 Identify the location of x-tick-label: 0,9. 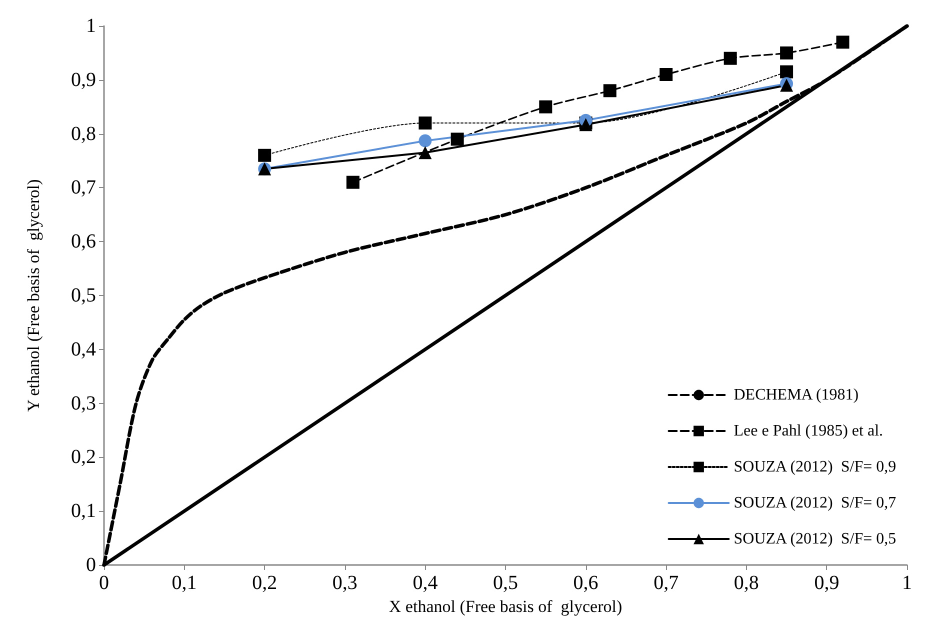
(827, 583).